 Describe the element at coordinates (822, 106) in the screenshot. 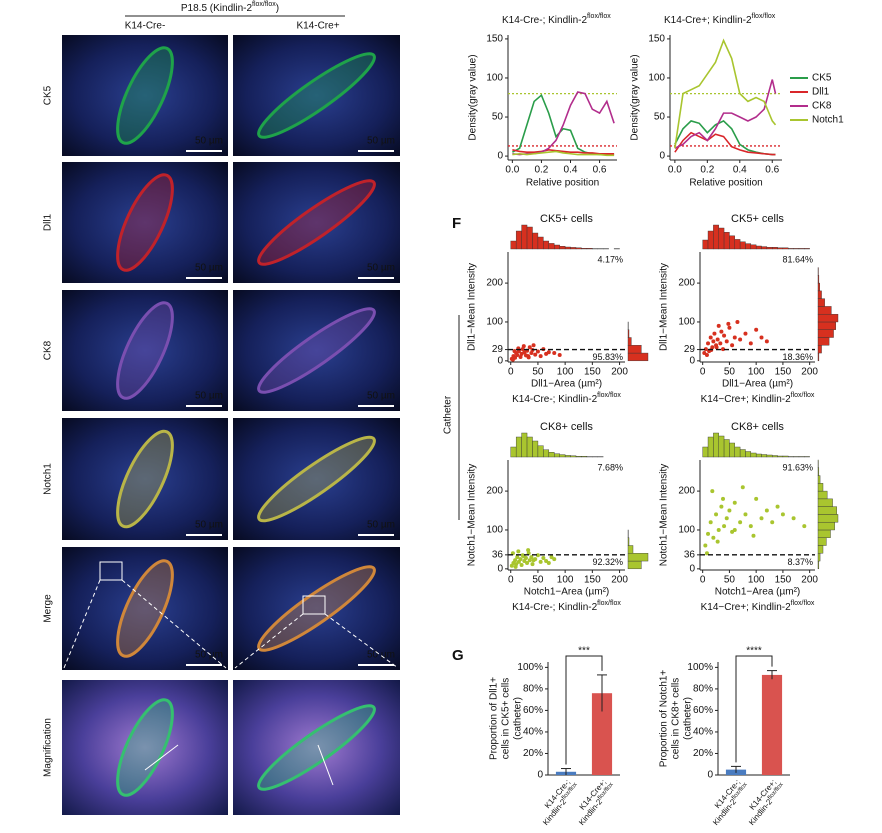

I see `legend-label: CK8` at that location.